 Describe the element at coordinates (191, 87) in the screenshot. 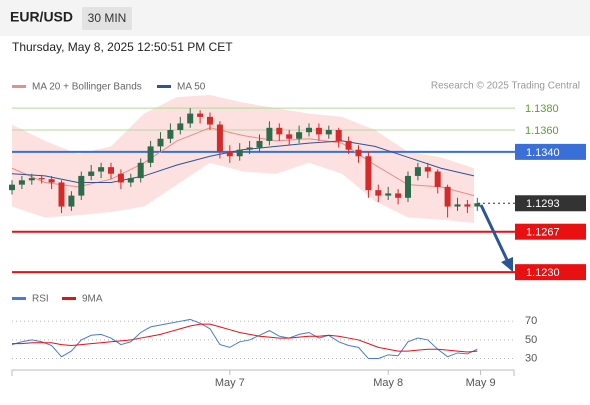

I see `legend-label: MA 50` at that location.